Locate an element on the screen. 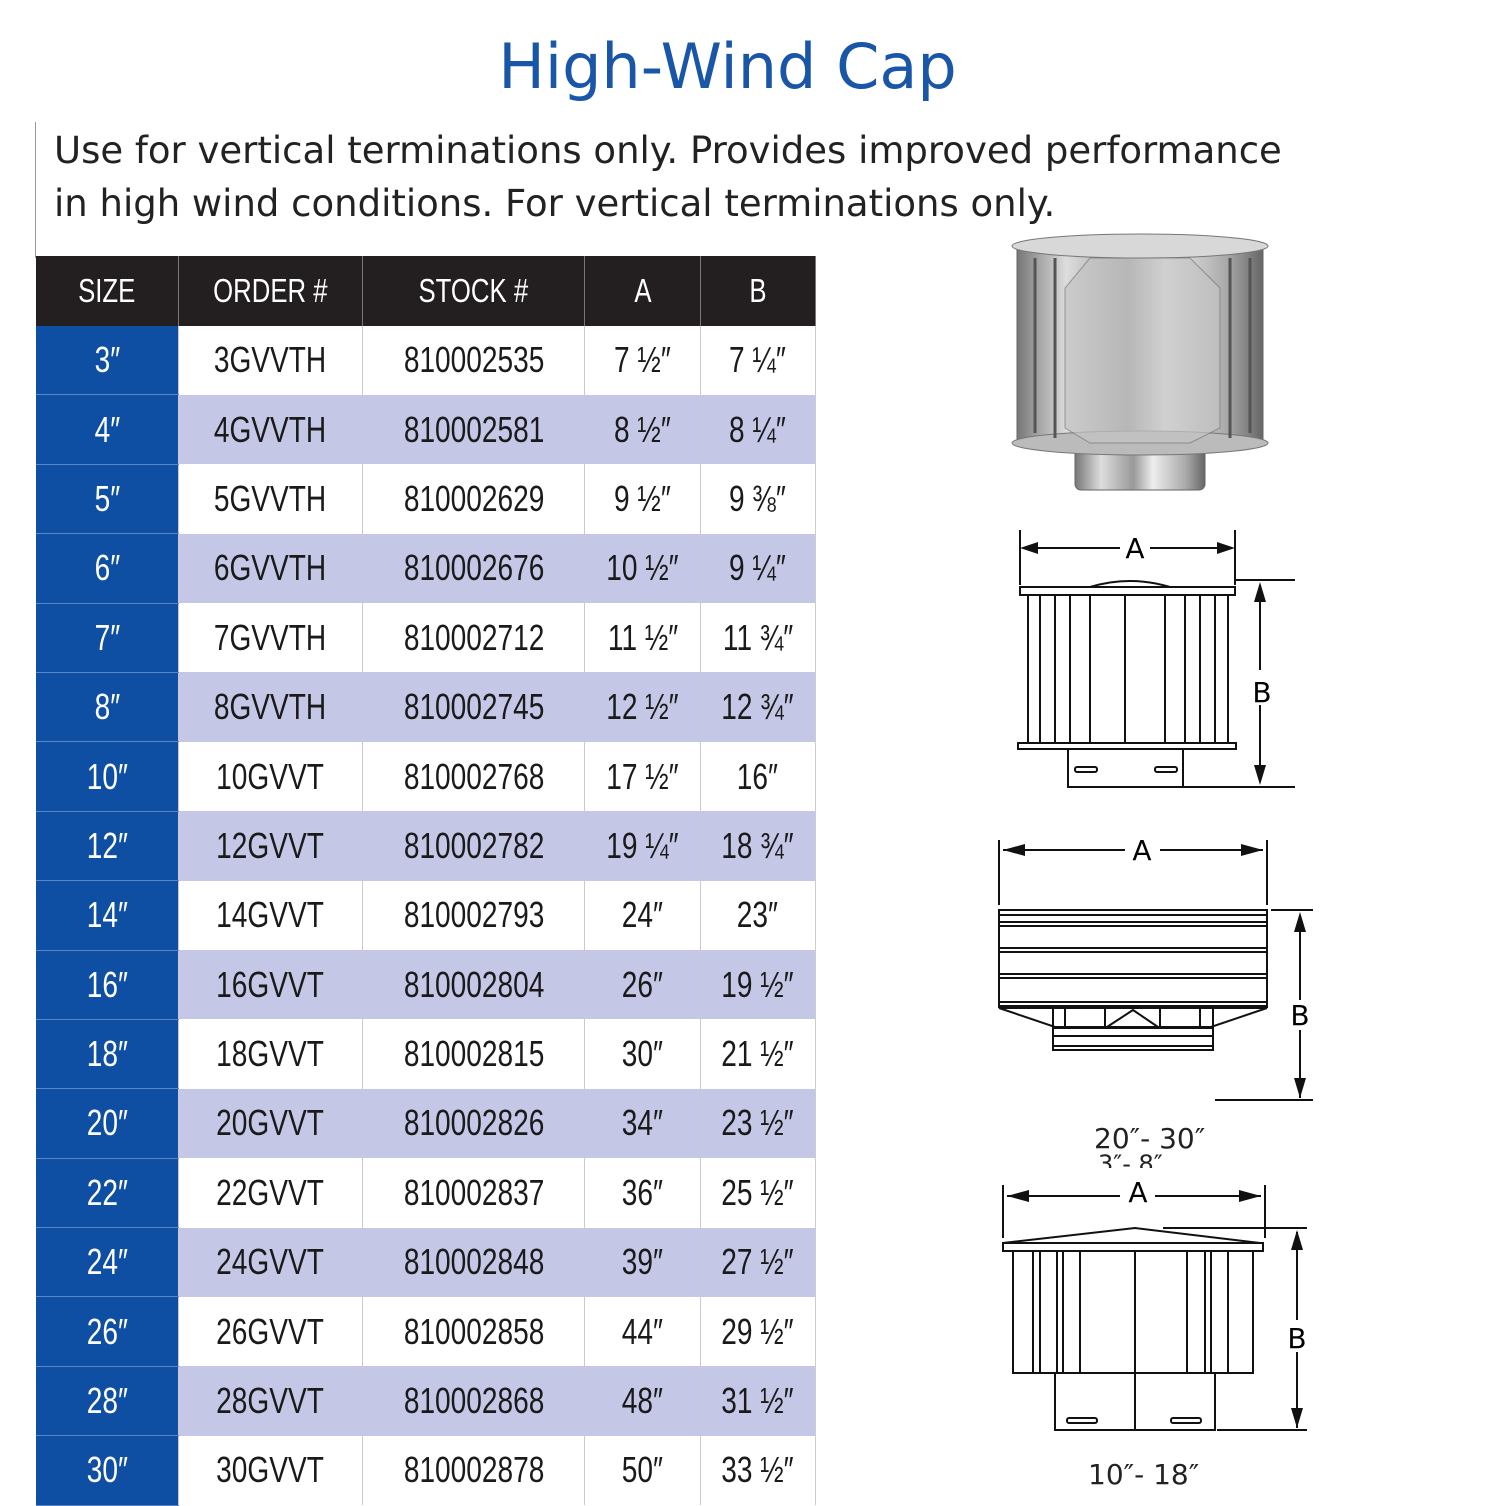 The image size is (1500, 1506). header-label: A is located at coordinates (643, 290).